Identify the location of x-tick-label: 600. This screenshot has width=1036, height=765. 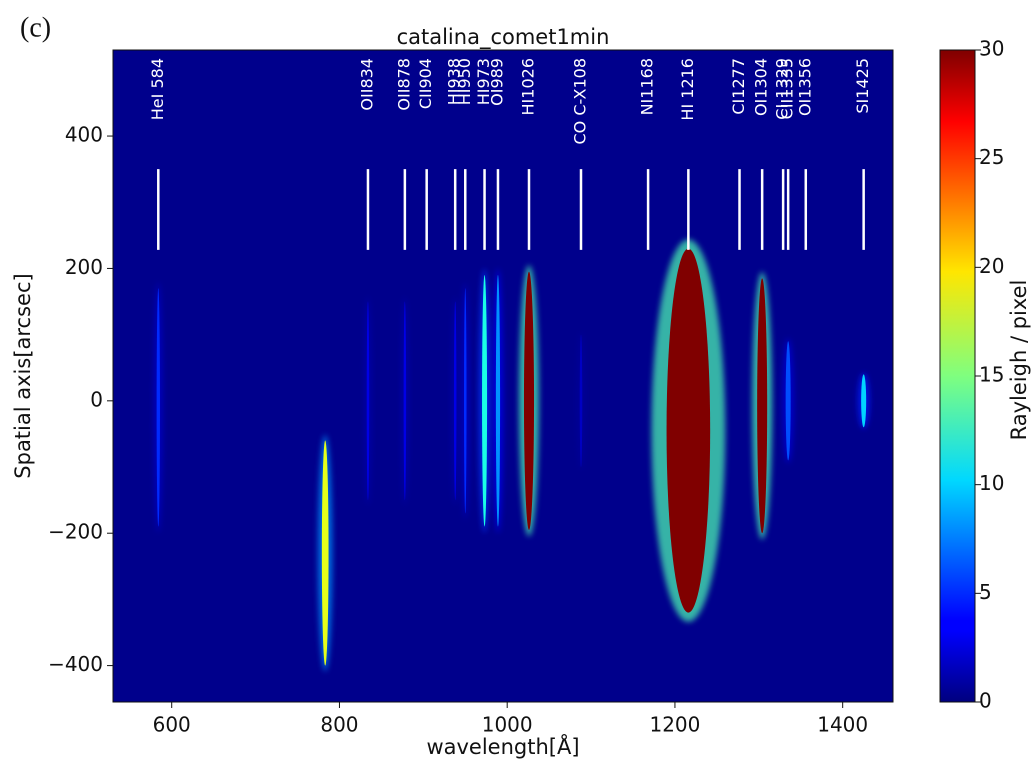
(172, 725).